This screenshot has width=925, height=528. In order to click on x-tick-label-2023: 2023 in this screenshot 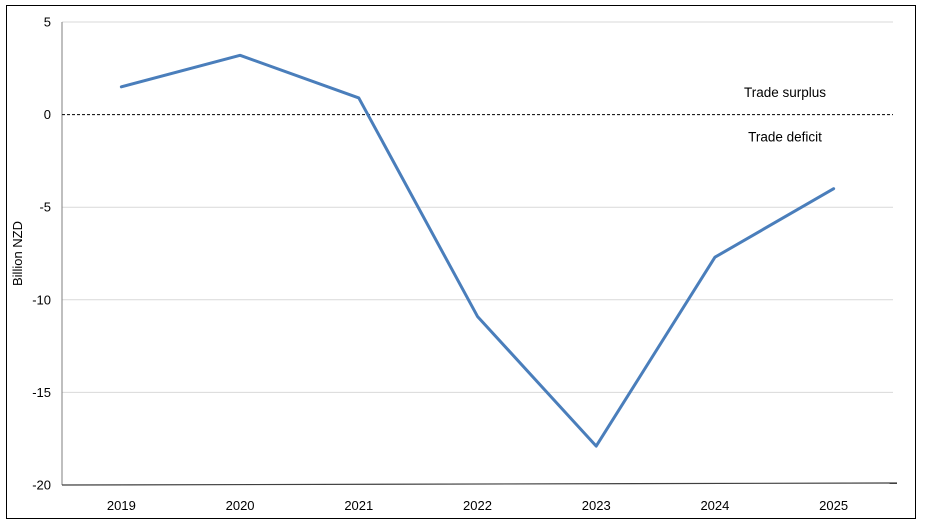, I will do `click(596, 505)`.